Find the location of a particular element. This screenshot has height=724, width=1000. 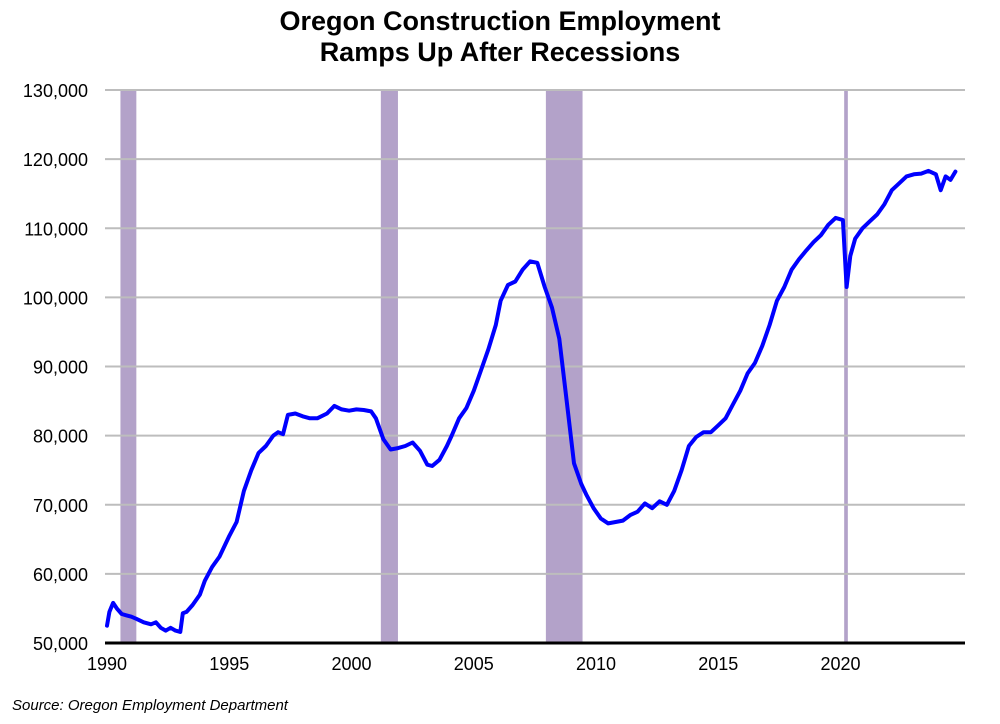

x-tick-label: 2005 is located at coordinates (474, 664).